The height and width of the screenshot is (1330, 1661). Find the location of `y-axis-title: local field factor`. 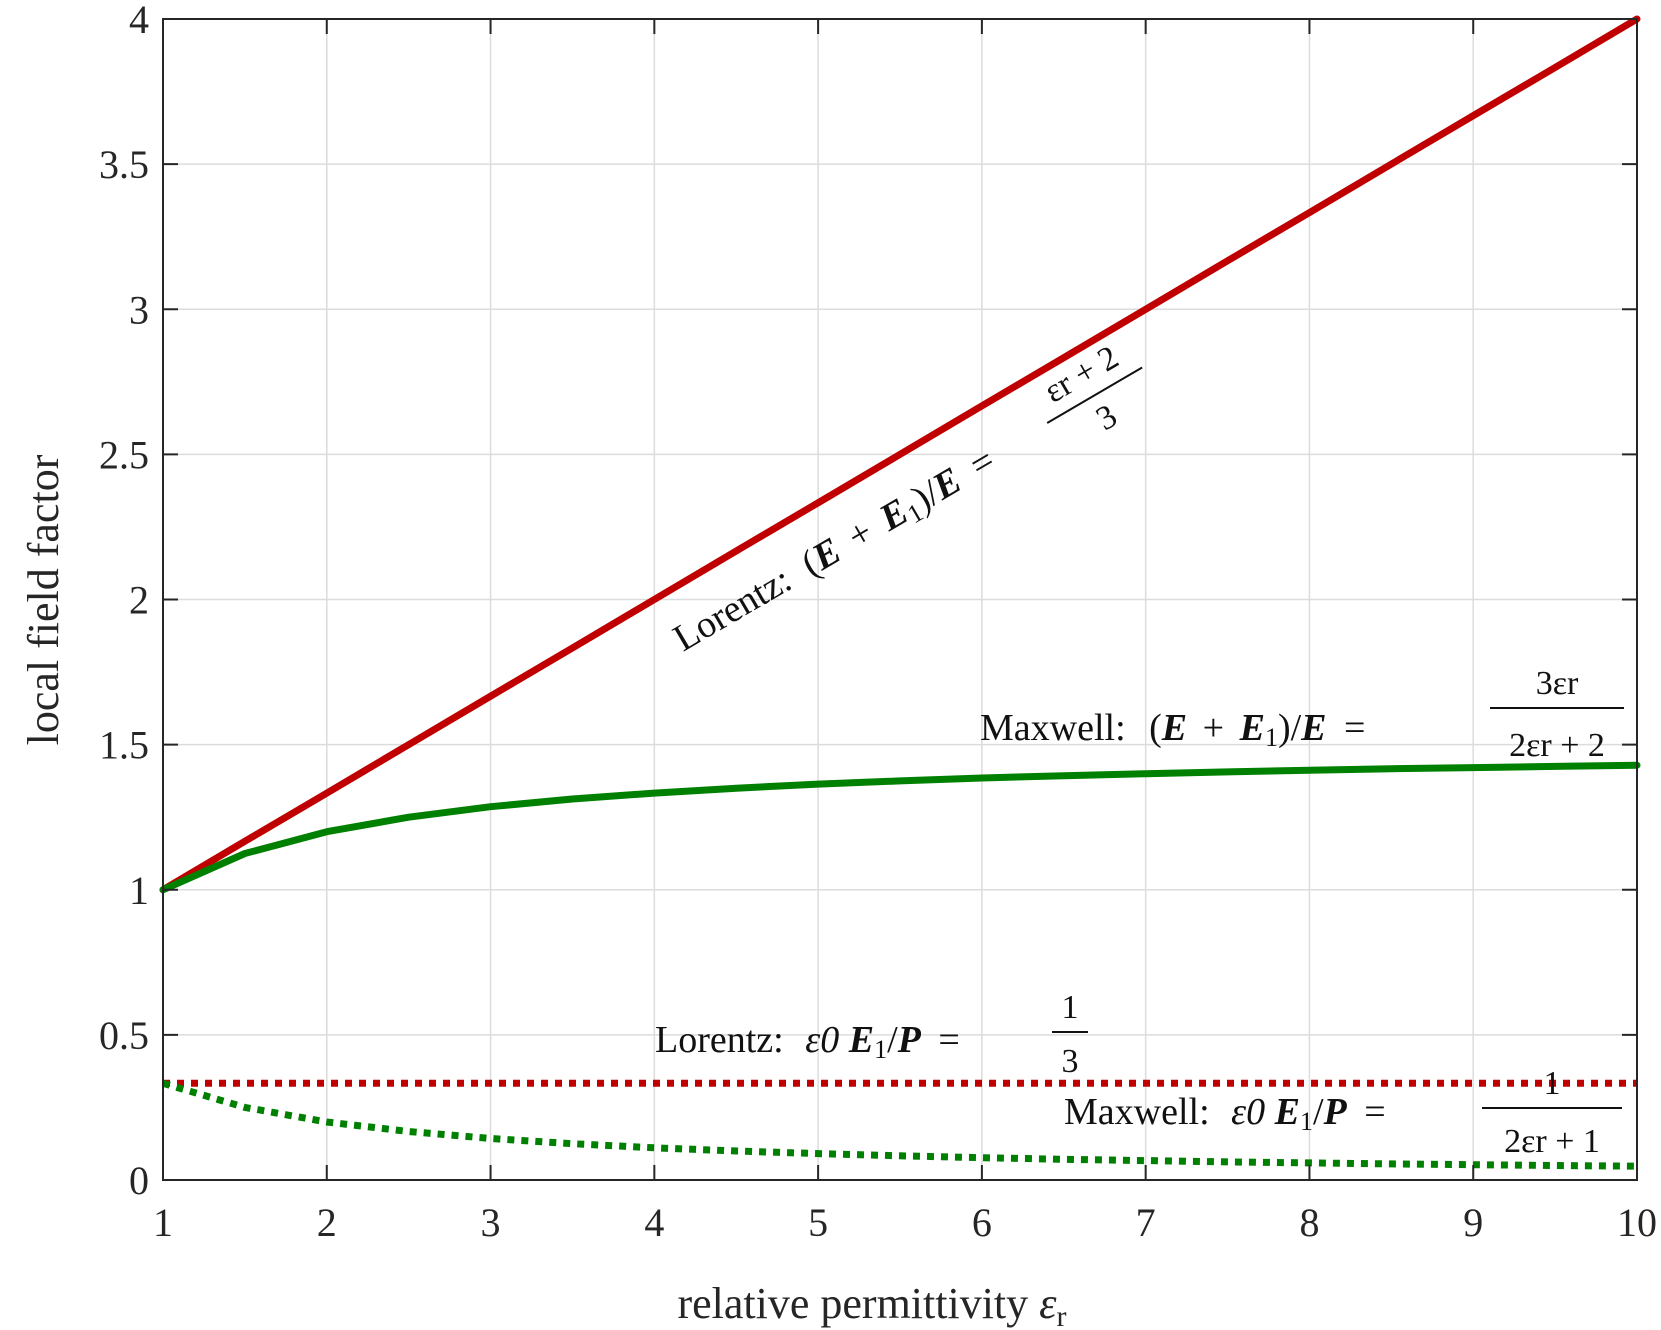

y-axis-title: local field factor is located at coordinates (43, 599).